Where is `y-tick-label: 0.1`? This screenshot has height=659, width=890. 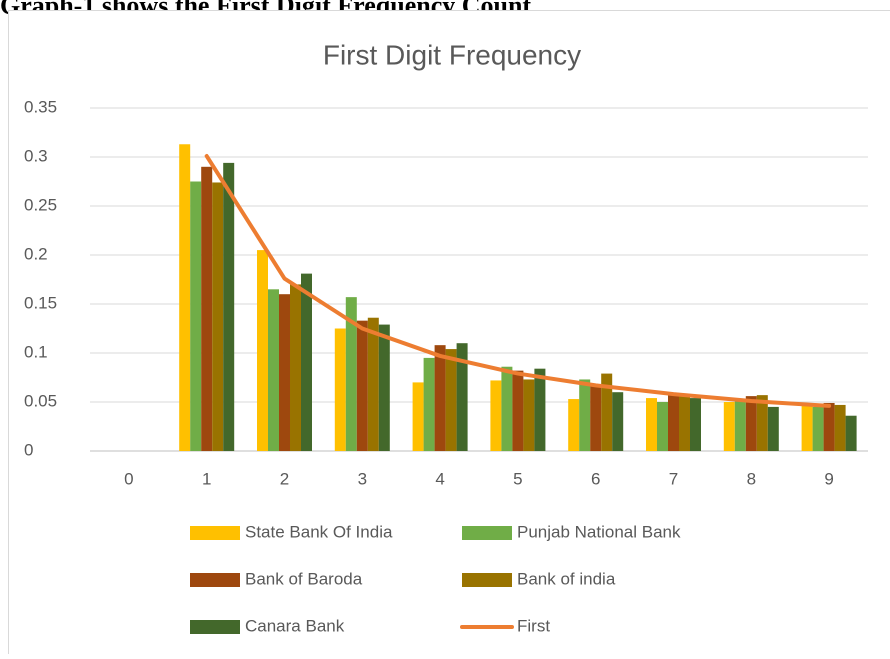
y-tick-label: 0.1 is located at coordinates (36, 351).